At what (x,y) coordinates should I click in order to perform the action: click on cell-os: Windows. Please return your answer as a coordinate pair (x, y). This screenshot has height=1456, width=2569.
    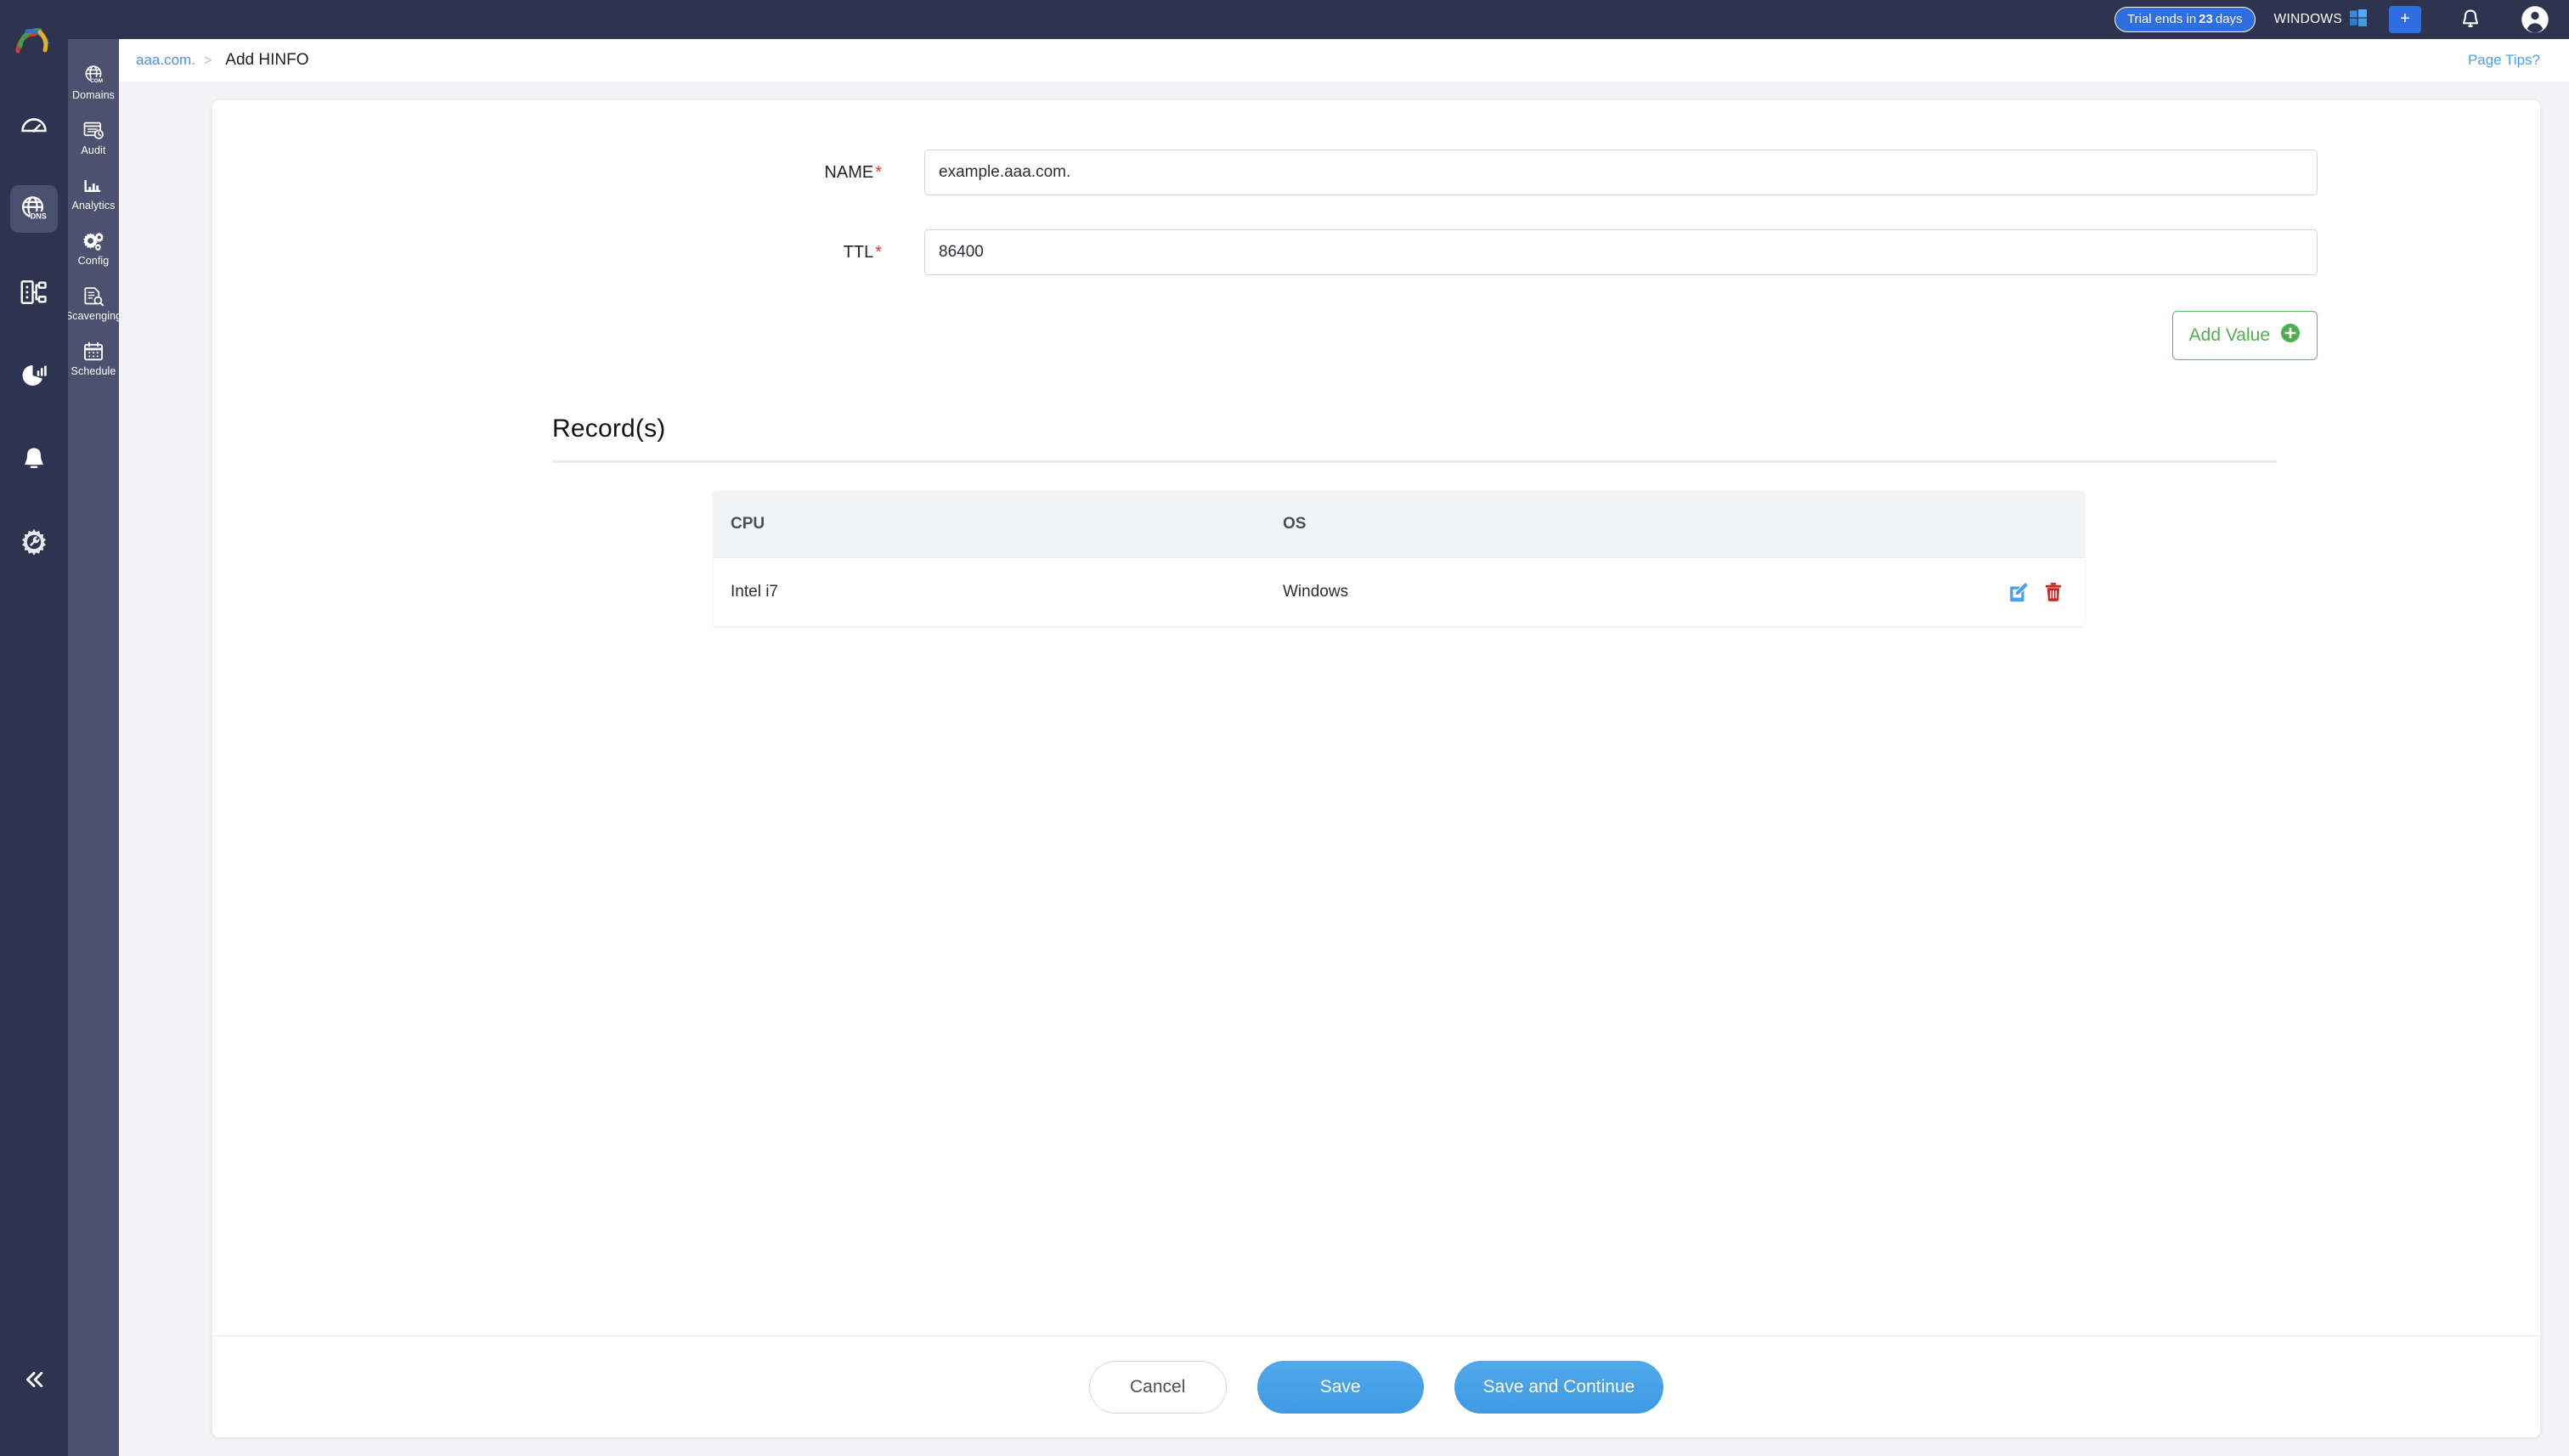
    Looking at the image, I should click on (1589, 591).